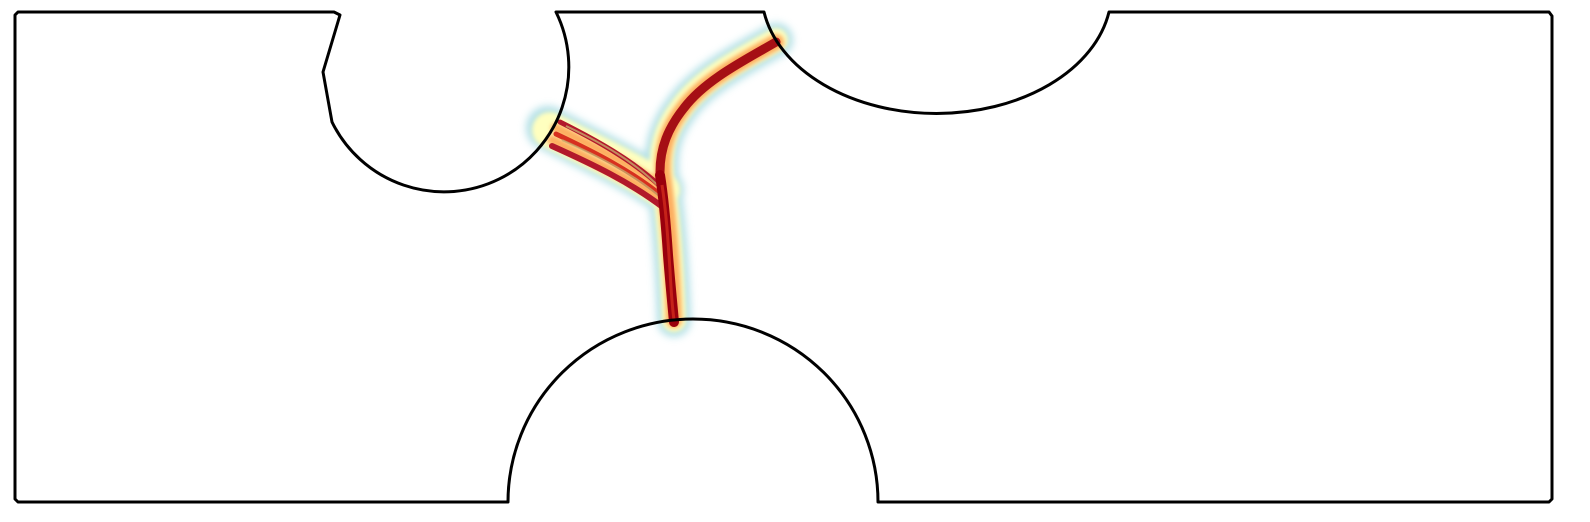  Describe the element at coordinates (718, 107) in the screenshot. I see `crack-upper-branch` at that location.